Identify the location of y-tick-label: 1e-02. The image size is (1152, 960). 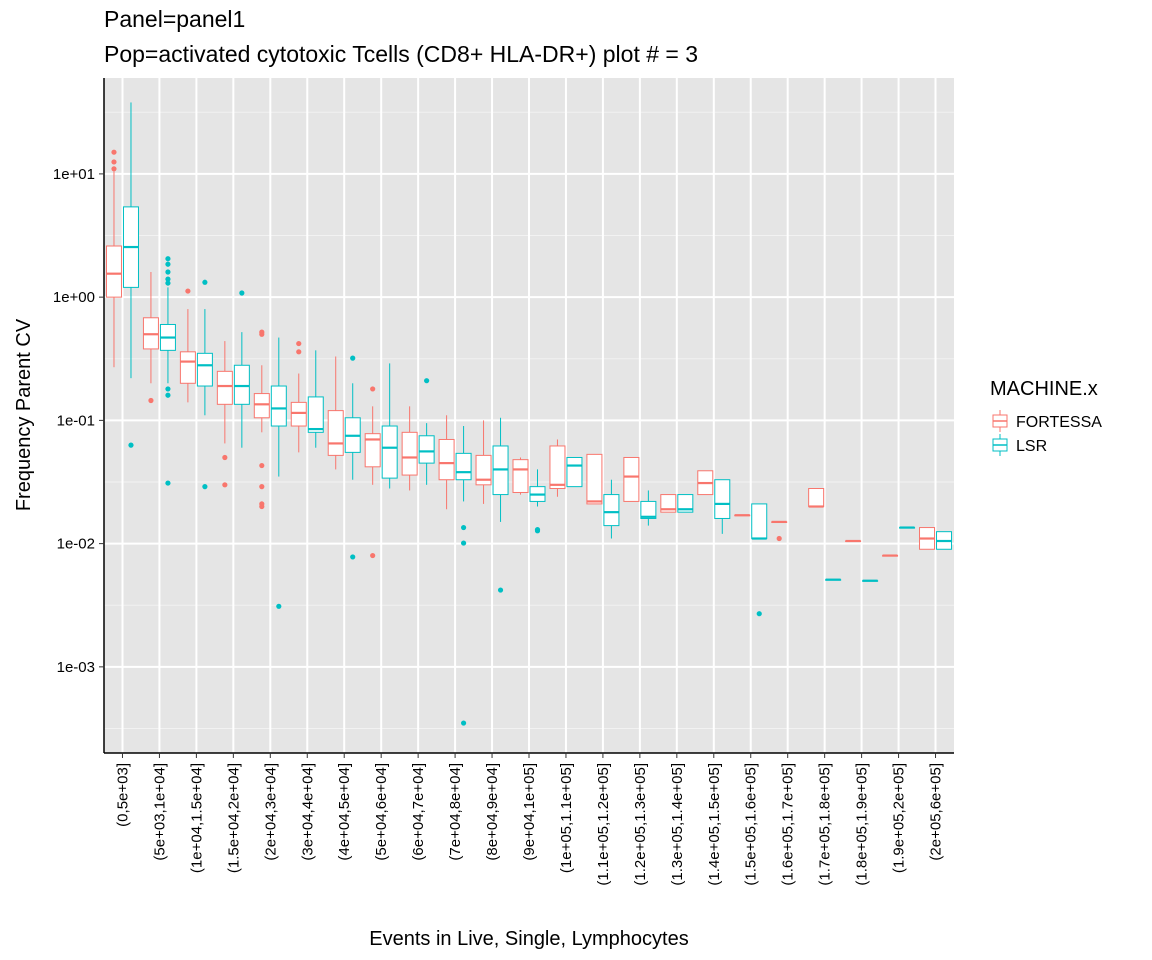
(76, 544).